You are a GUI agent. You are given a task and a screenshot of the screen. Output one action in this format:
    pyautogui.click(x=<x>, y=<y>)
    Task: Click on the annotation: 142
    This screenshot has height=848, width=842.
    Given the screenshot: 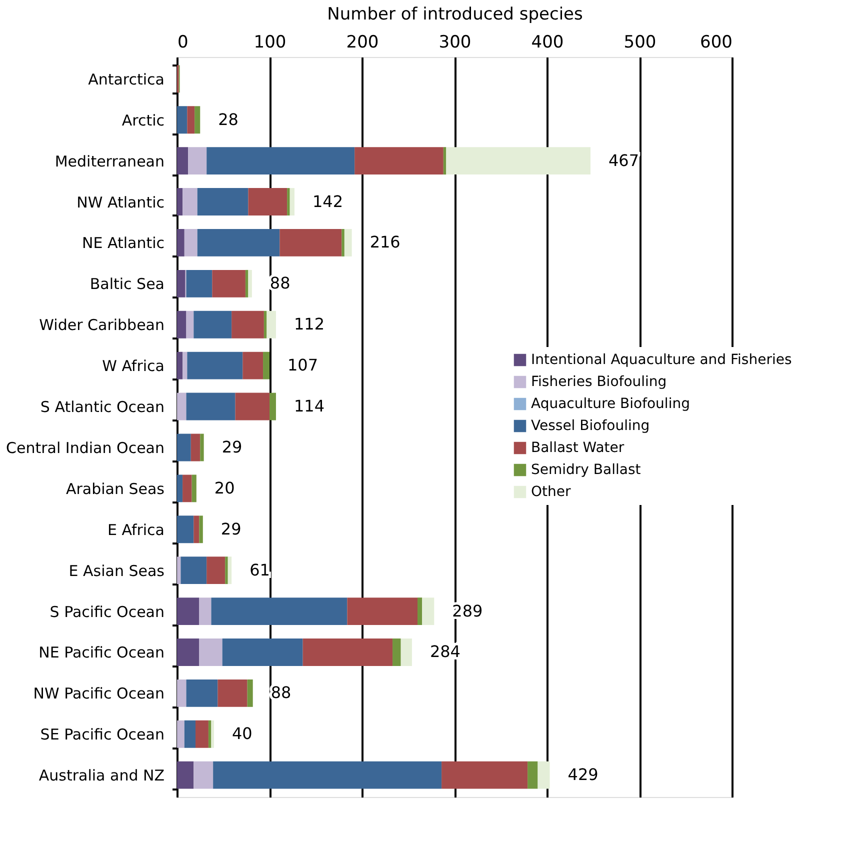 What is the action you would take?
    pyautogui.click(x=328, y=201)
    